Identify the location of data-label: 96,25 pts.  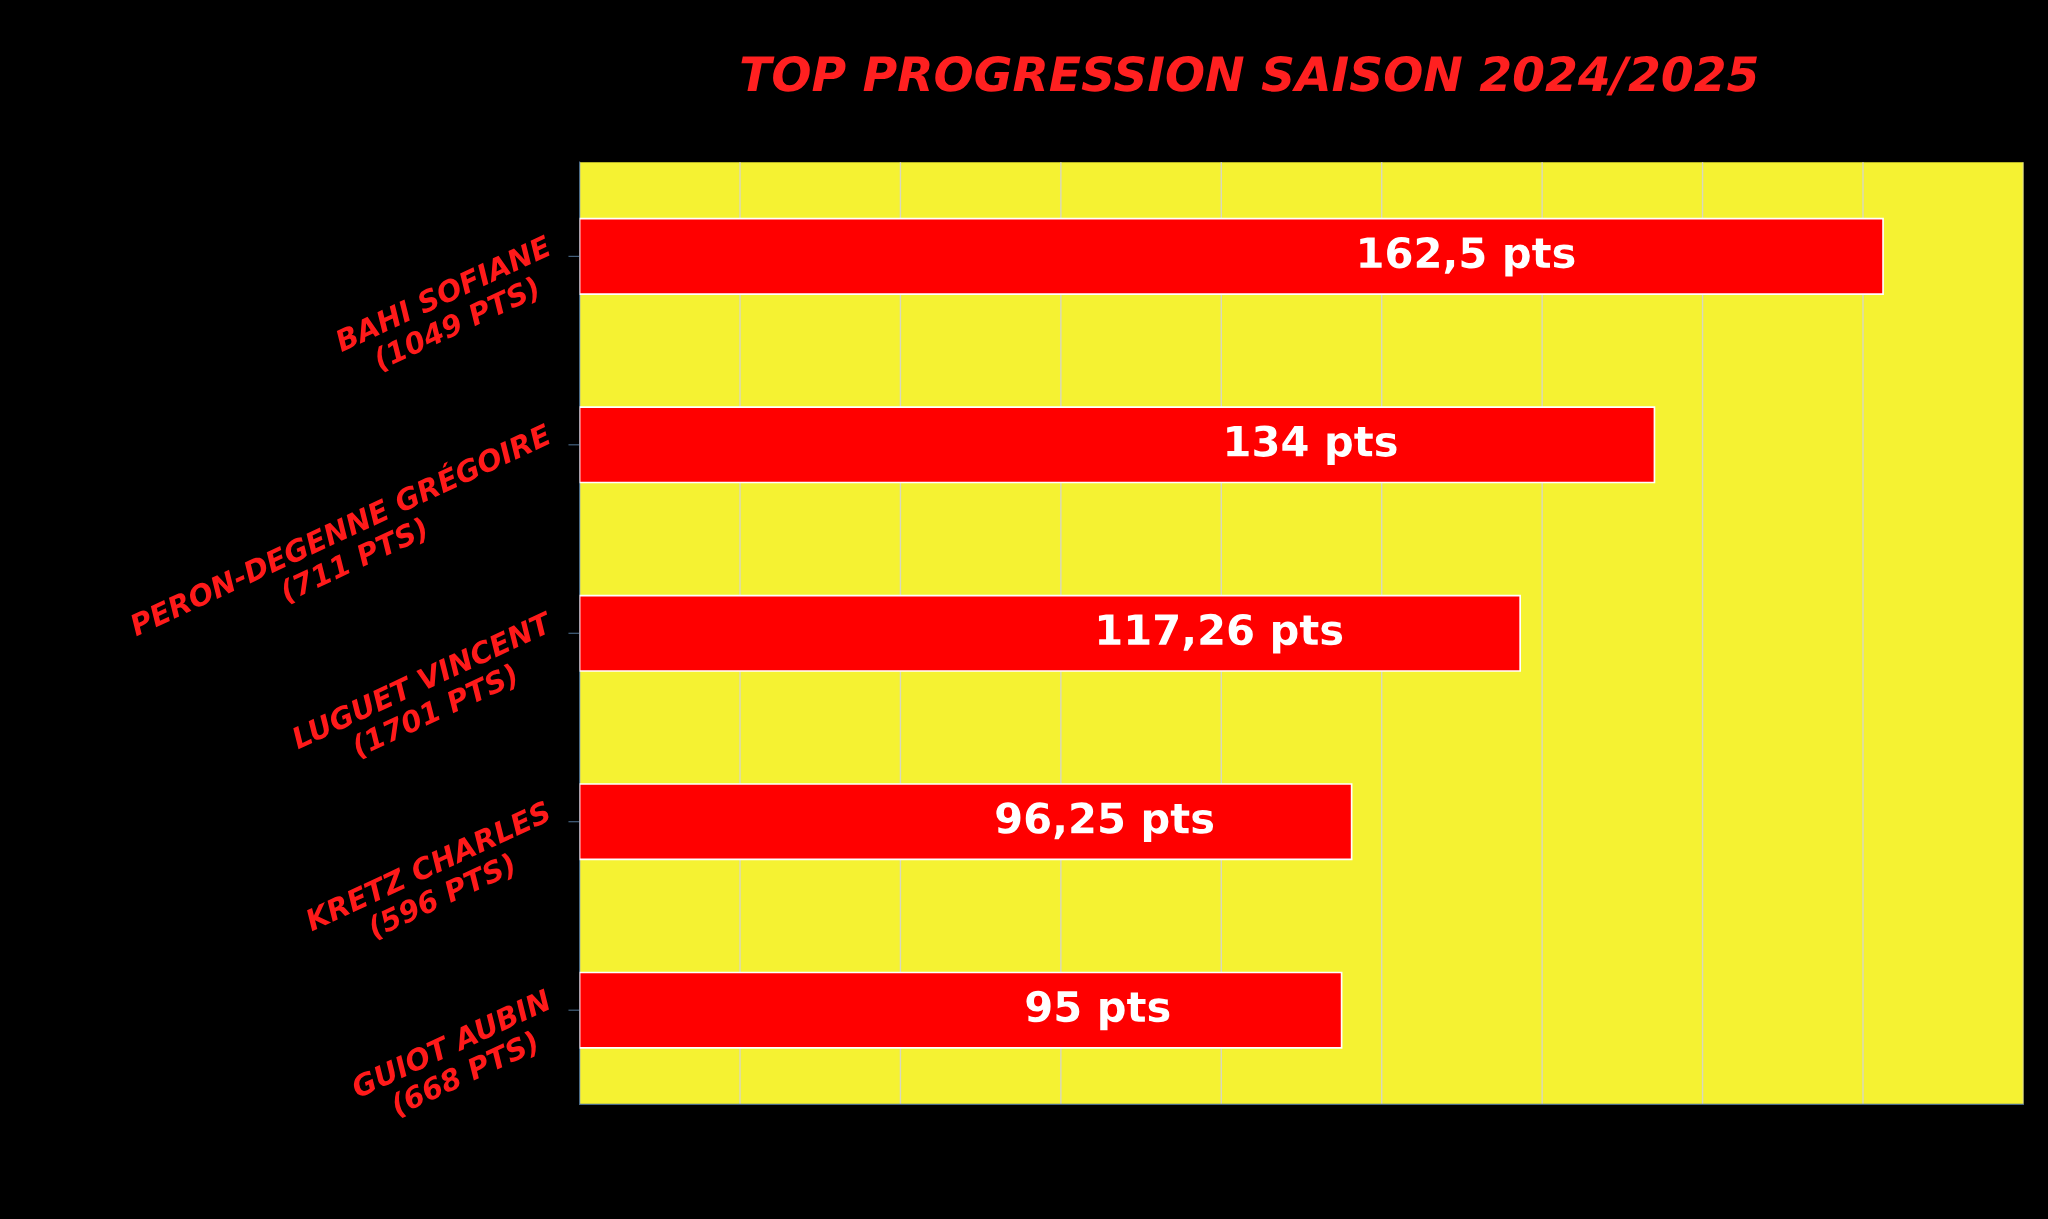
(1105, 822).